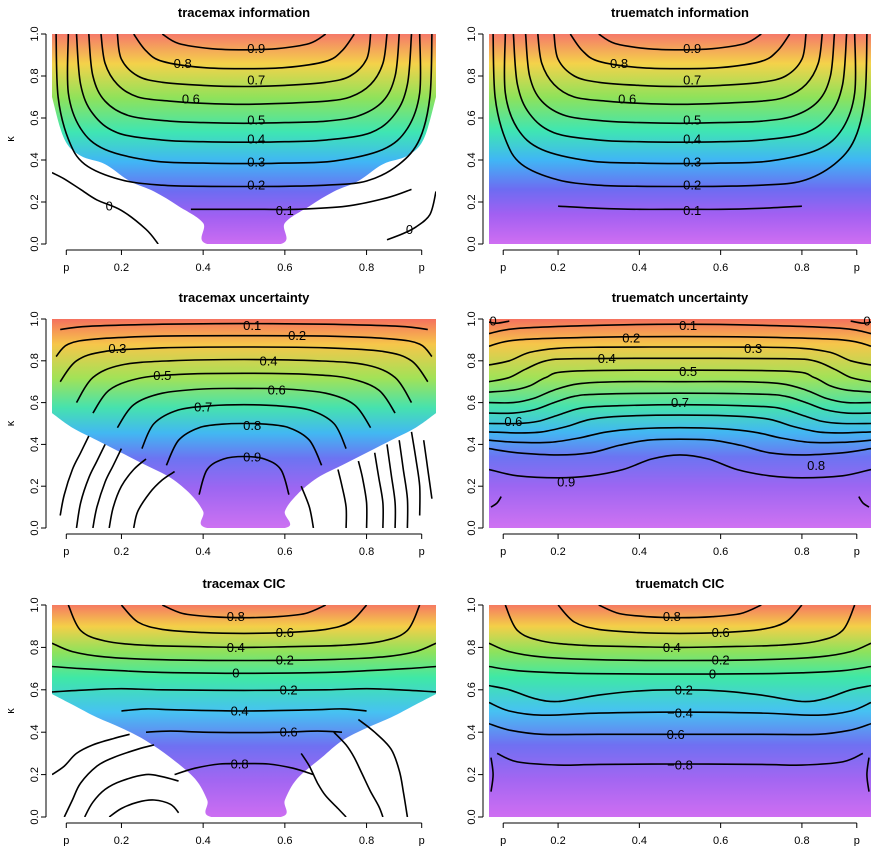 This screenshot has width=878, height=846. Describe the element at coordinates (472, 360) in the screenshot. I see `y-tick-label: 0.8` at that location.